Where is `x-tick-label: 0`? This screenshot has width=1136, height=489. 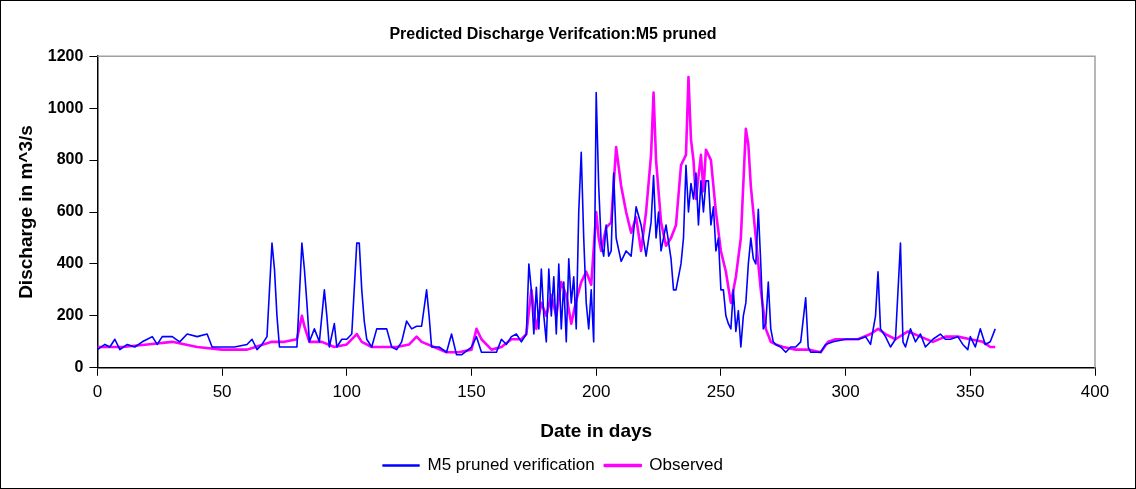 x-tick-label: 0 is located at coordinates (97, 391).